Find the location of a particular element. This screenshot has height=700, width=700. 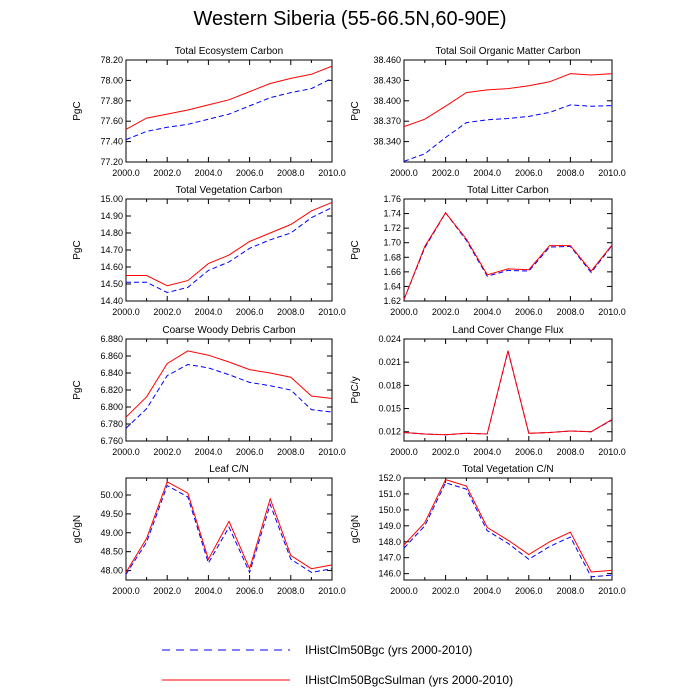

x-tick-label-leaf-c-n: 2010.0 is located at coordinates (332, 591).